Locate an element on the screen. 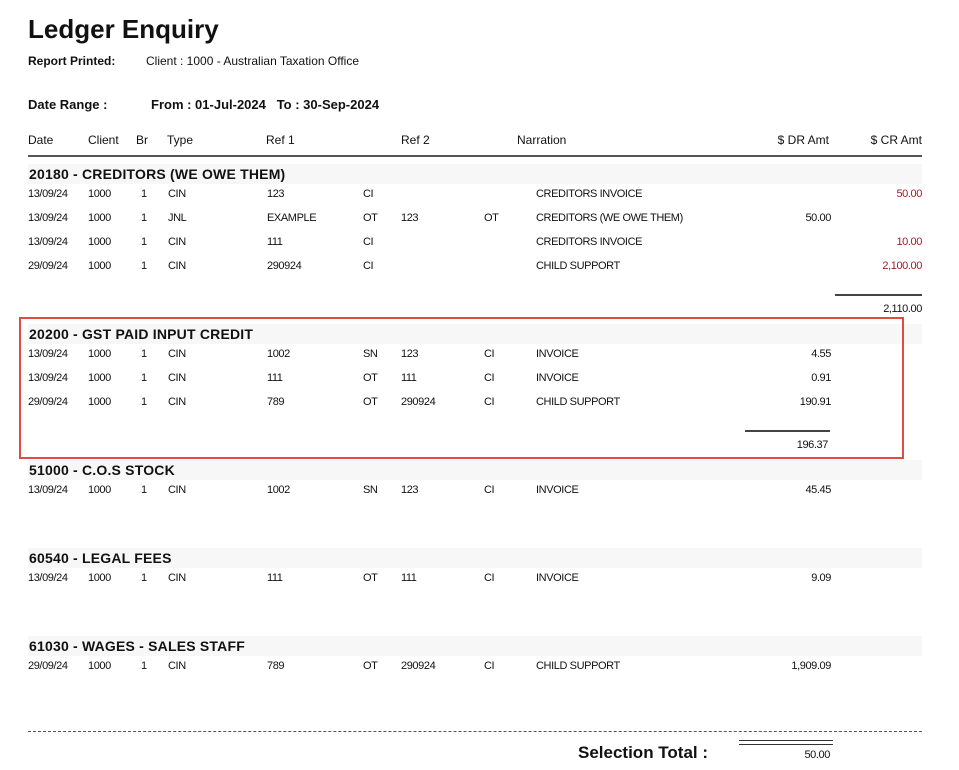  col-narration: Narration is located at coordinates (542, 140).